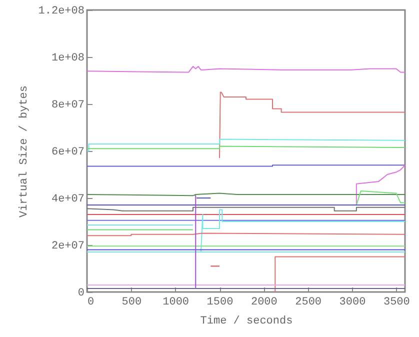 This screenshot has width=419, height=337. What do you see at coordinates (67, 58) in the screenshot?
I see `y-tick-label: 1e+08` at bounding box center [67, 58].